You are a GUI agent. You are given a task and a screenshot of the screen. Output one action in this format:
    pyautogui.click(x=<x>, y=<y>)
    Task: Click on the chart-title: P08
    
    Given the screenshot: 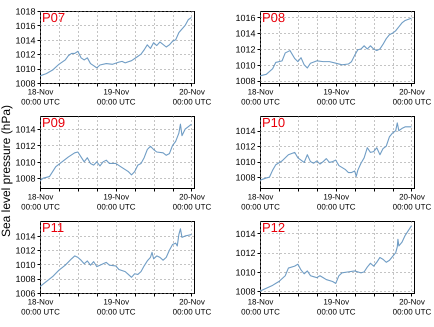 What is the action you would take?
    pyautogui.click(x=274, y=17)
    